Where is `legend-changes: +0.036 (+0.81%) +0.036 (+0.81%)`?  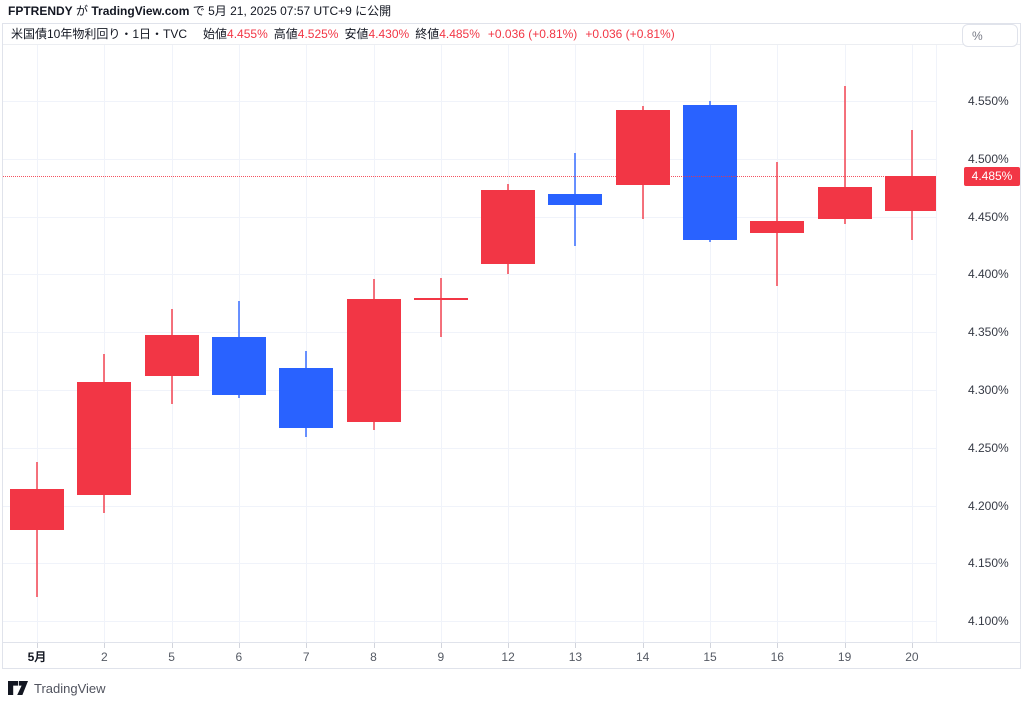 legend-changes: +0.036 (+0.81%) +0.036 (+0.81%) is located at coordinates (577, 34).